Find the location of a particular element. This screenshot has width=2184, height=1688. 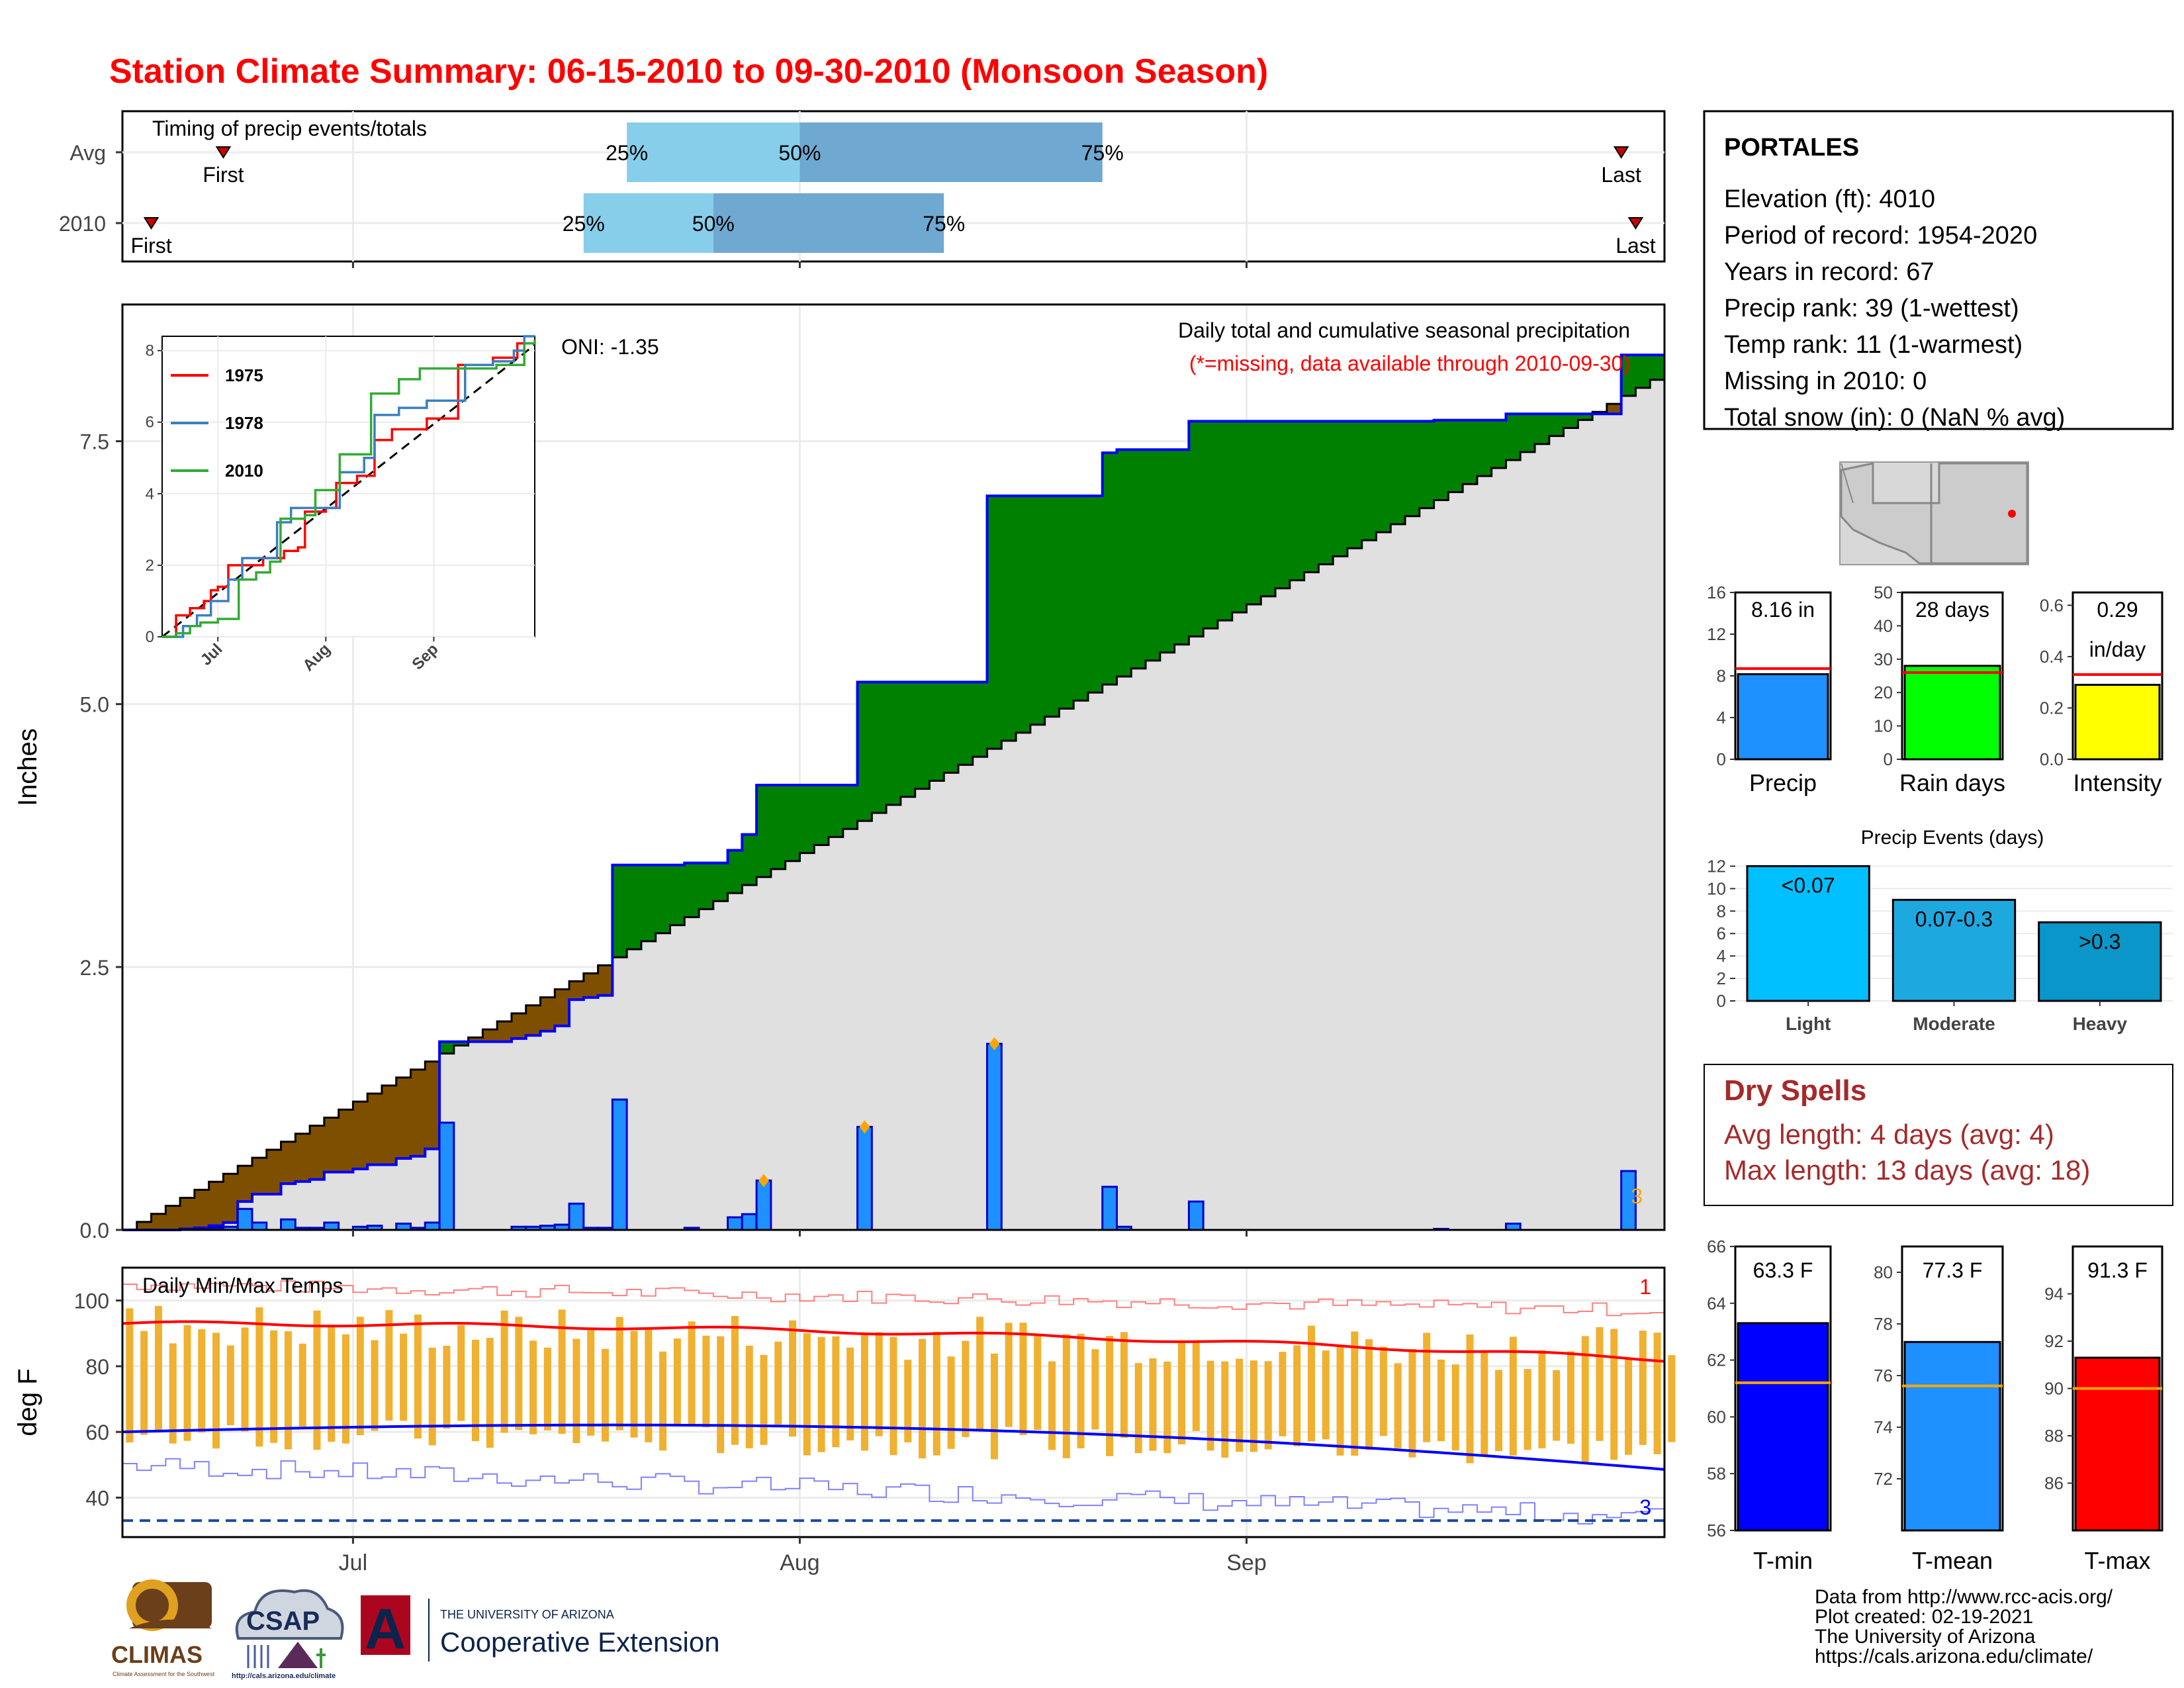

inset-legend-label: 1975 is located at coordinates (244, 375).